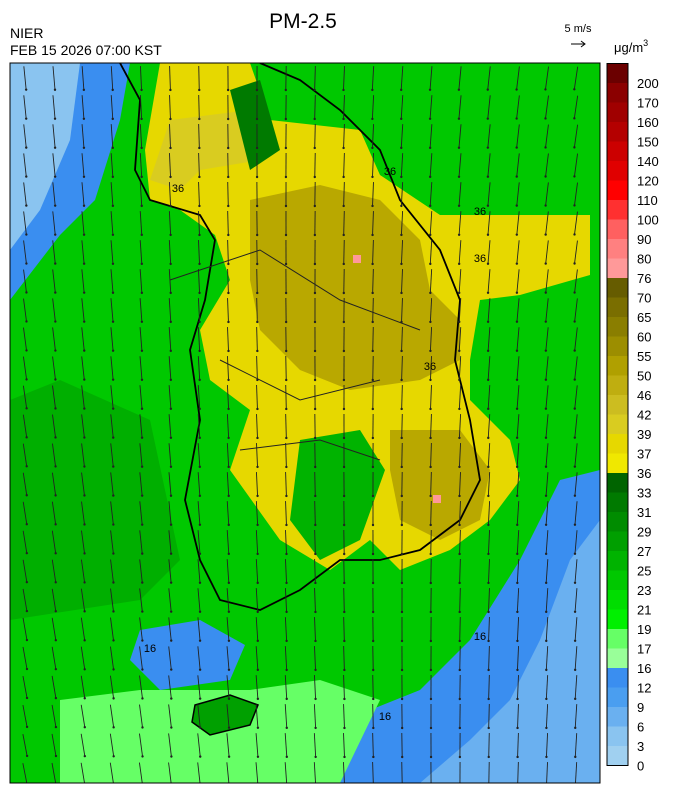 This screenshot has width=673, height=800. Describe the element at coordinates (648, 142) in the screenshot. I see `colorbar-label: 150` at that location.